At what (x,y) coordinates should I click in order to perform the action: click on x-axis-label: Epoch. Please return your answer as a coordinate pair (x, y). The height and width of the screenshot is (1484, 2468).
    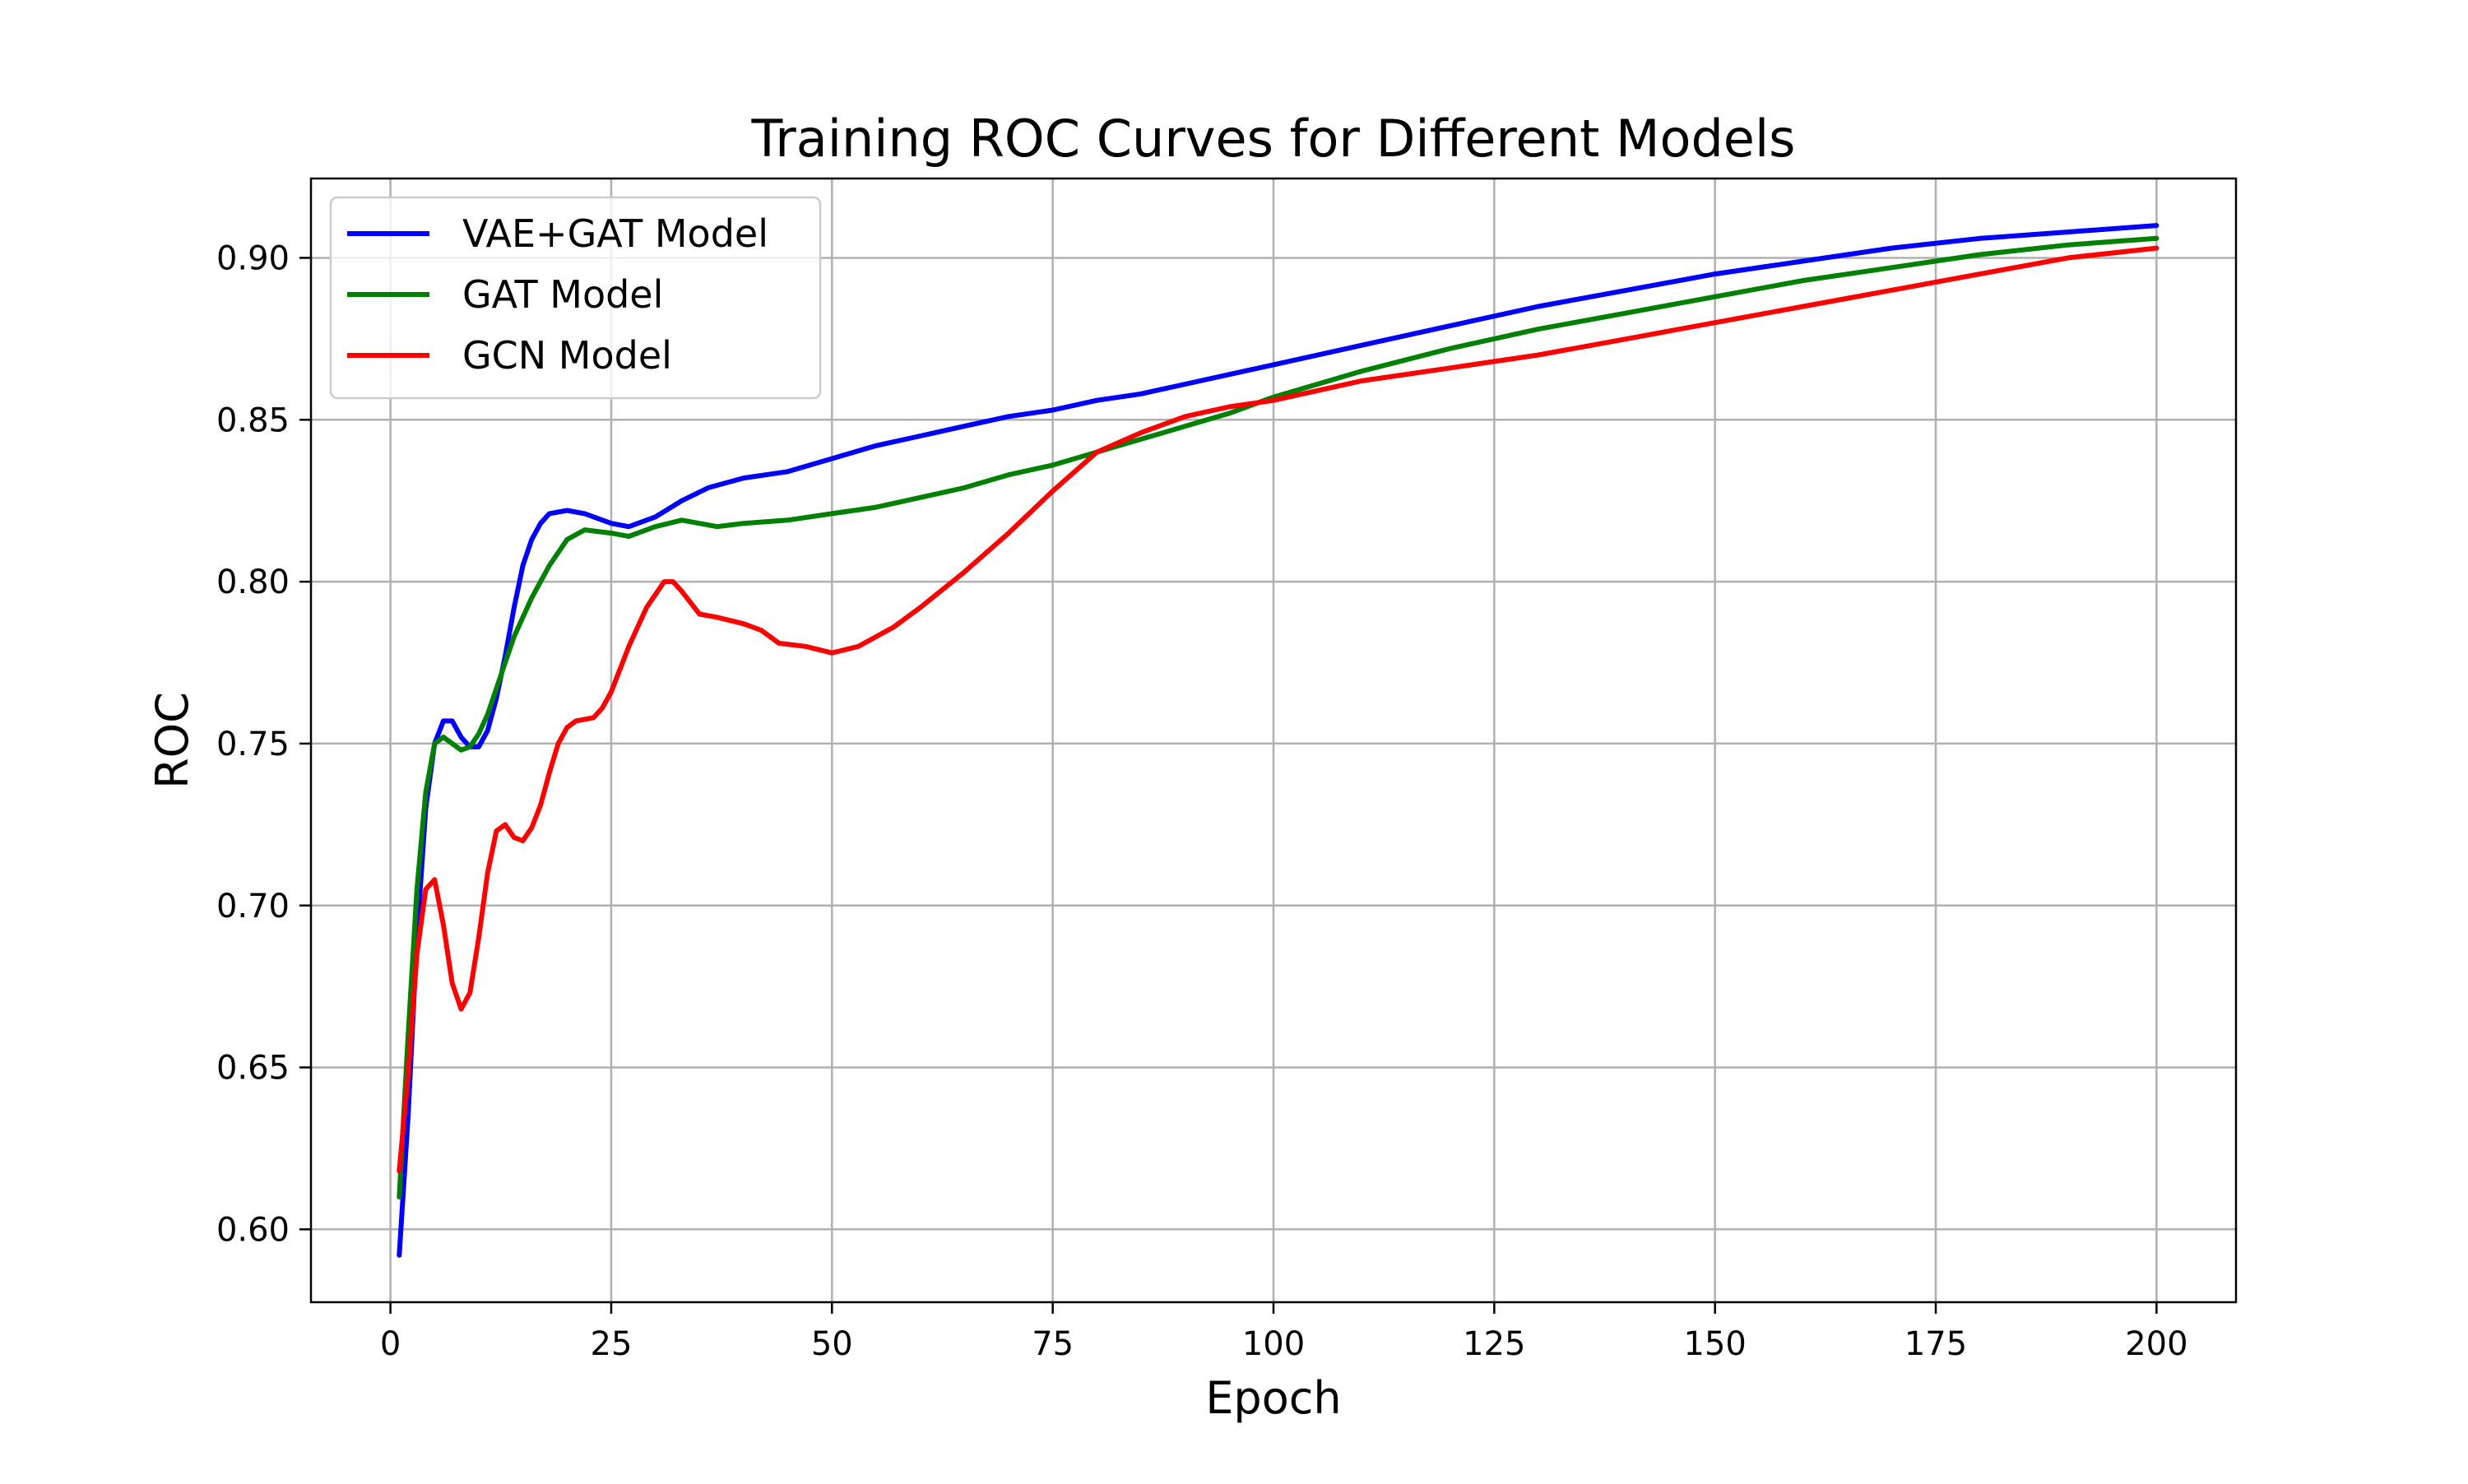
    Looking at the image, I should click on (1273, 1398).